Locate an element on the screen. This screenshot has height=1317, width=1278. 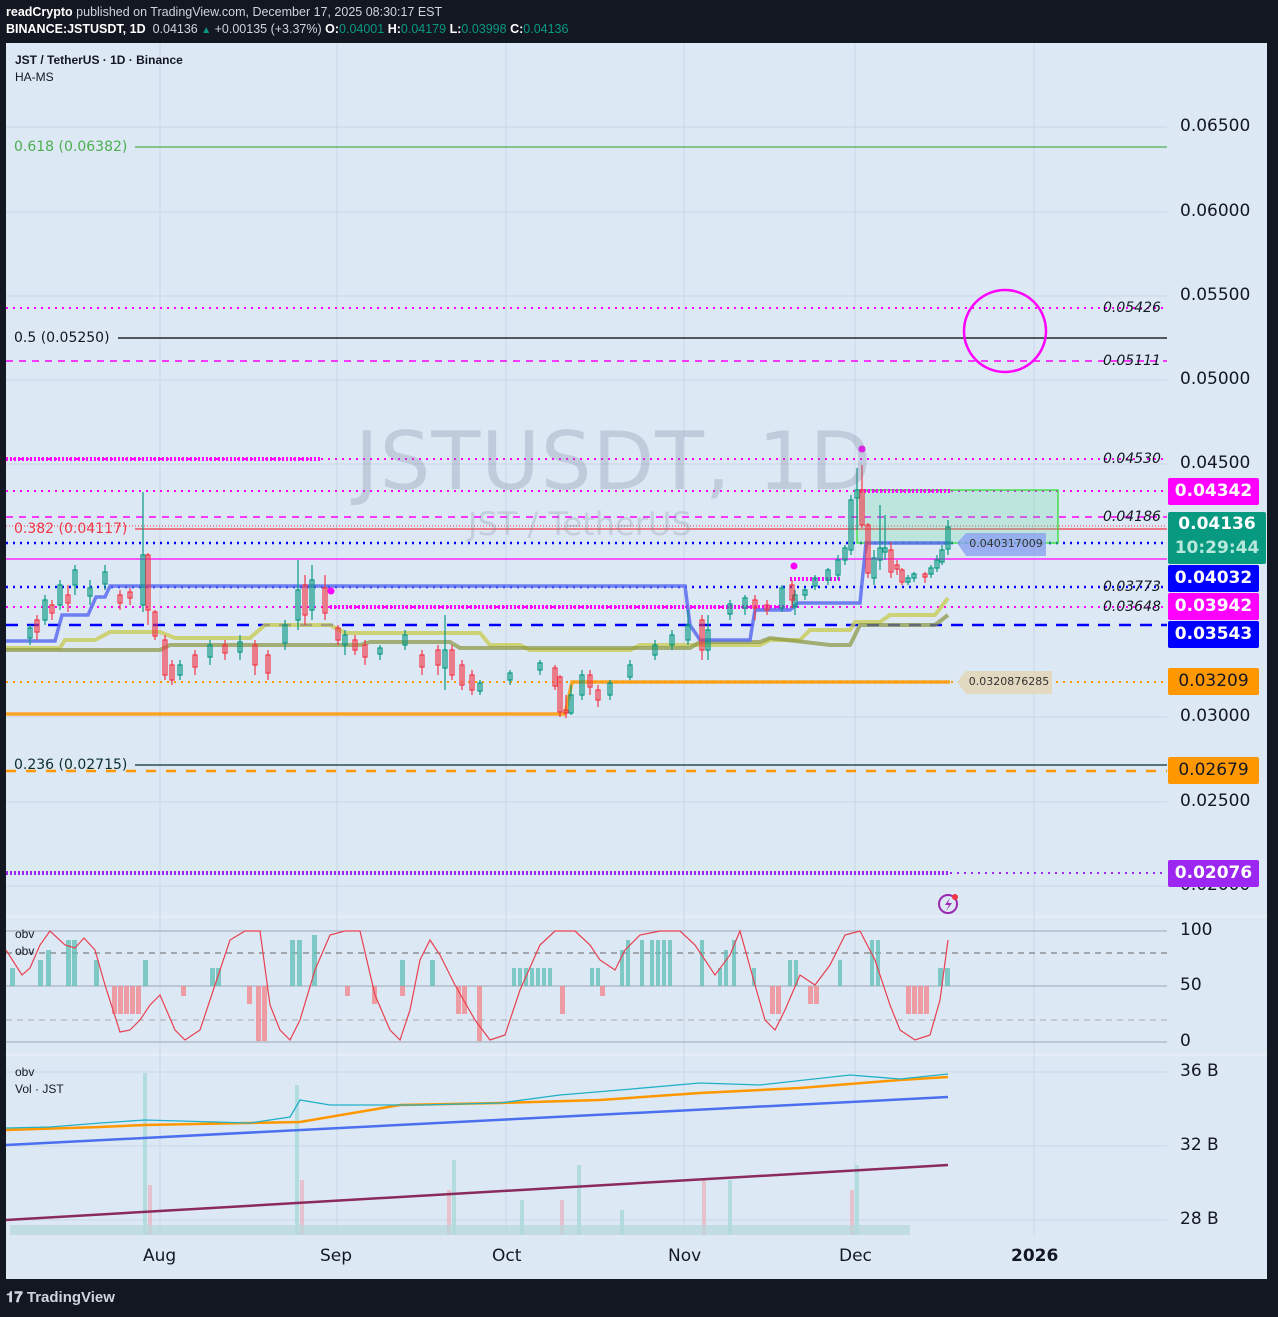
osc-axis-label: 0 is located at coordinates (1185, 1041).